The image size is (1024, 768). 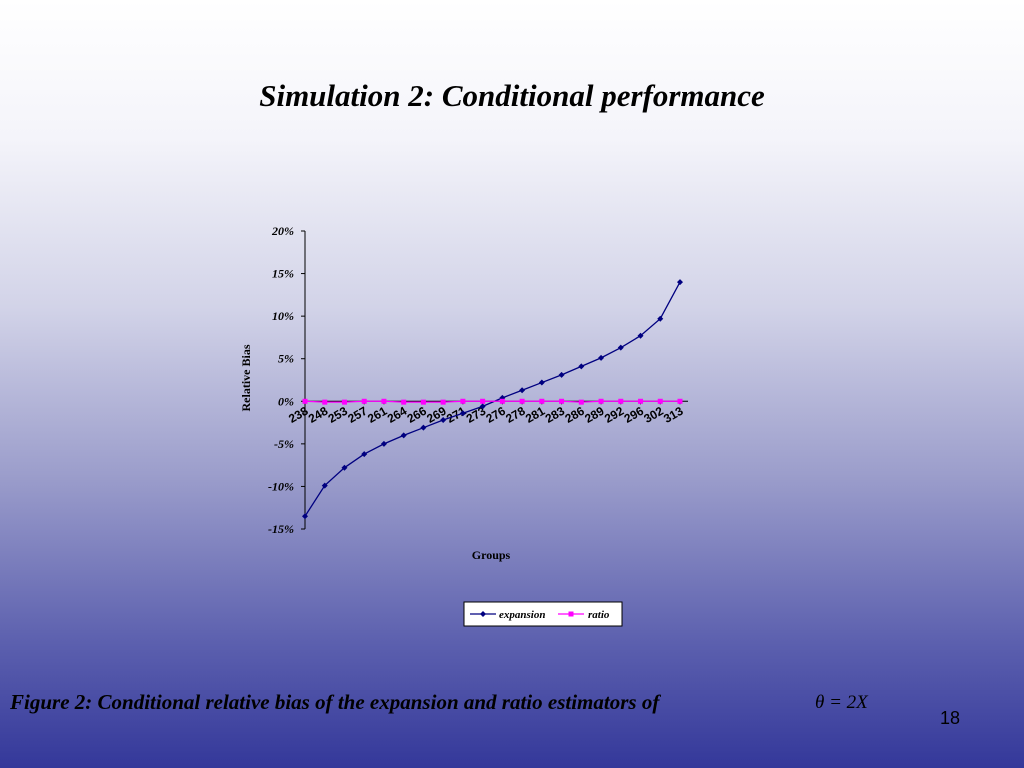 What do you see at coordinates (512, 95) in the screenshot?
I see `slide-title: Simulation 2: Conditional performance` at bounding box center [512, 95].